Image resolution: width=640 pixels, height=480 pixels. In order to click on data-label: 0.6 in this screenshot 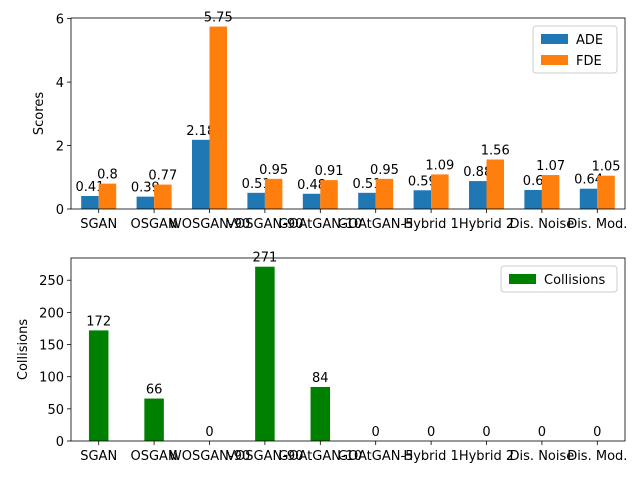, I will do `click(533, 181)`.